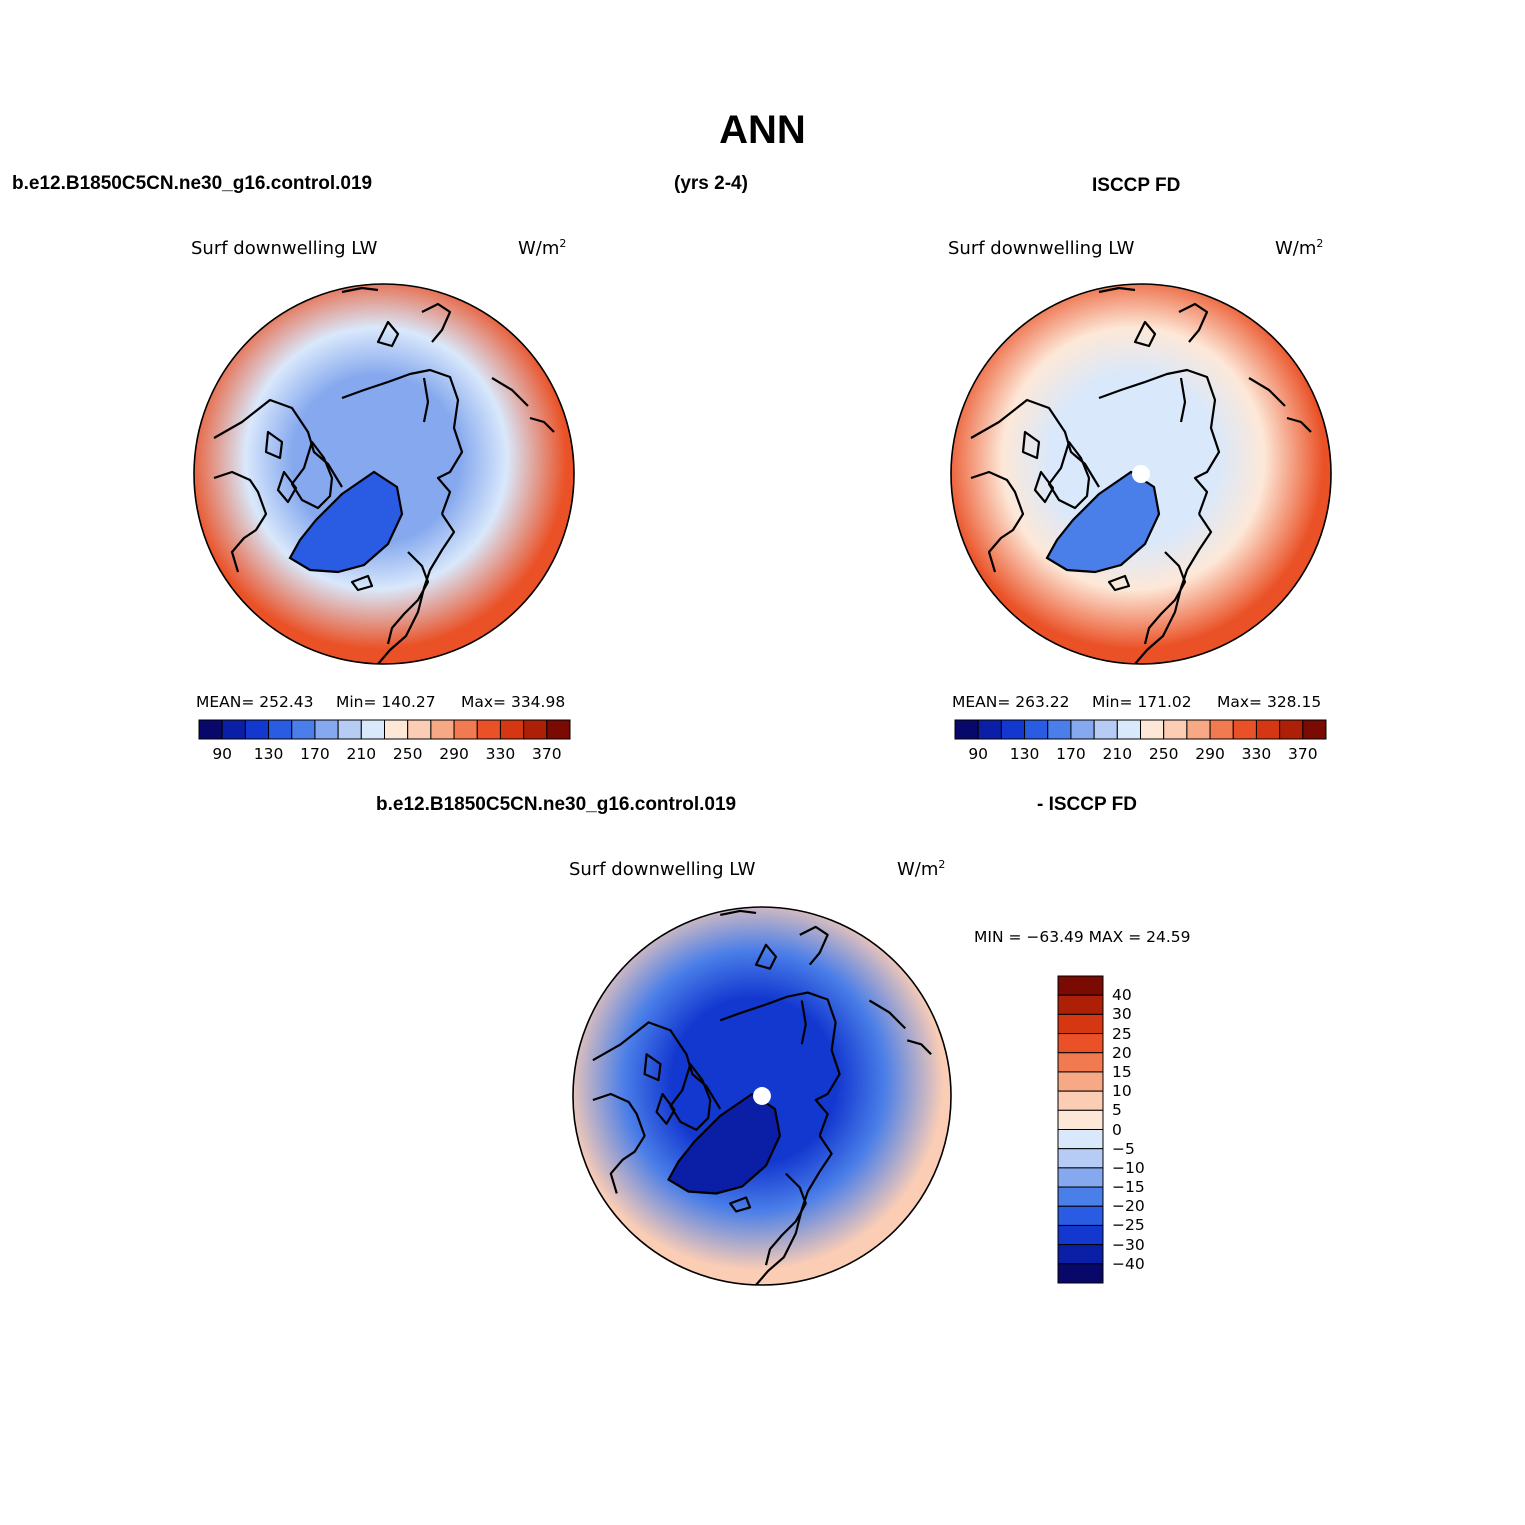  Describe the element at coordinates (1082, 937) in the screenshot. I see `diff-minmax: MIN = −63.49 MAX = 24.59` at that location.